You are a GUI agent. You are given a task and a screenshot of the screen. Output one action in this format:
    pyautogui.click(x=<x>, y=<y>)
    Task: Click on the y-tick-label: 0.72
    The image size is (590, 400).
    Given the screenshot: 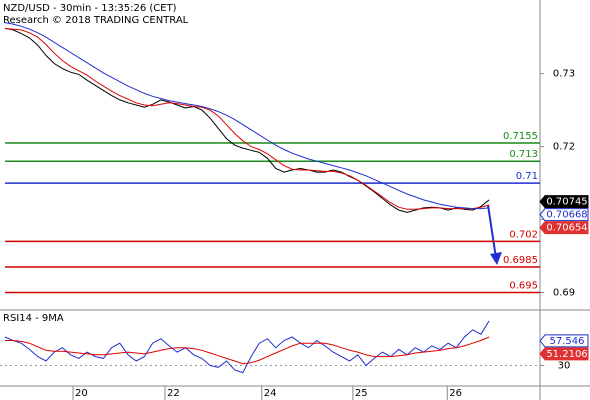 What is the action you would take?
    pyautogui.click(x=564, y=147)
    